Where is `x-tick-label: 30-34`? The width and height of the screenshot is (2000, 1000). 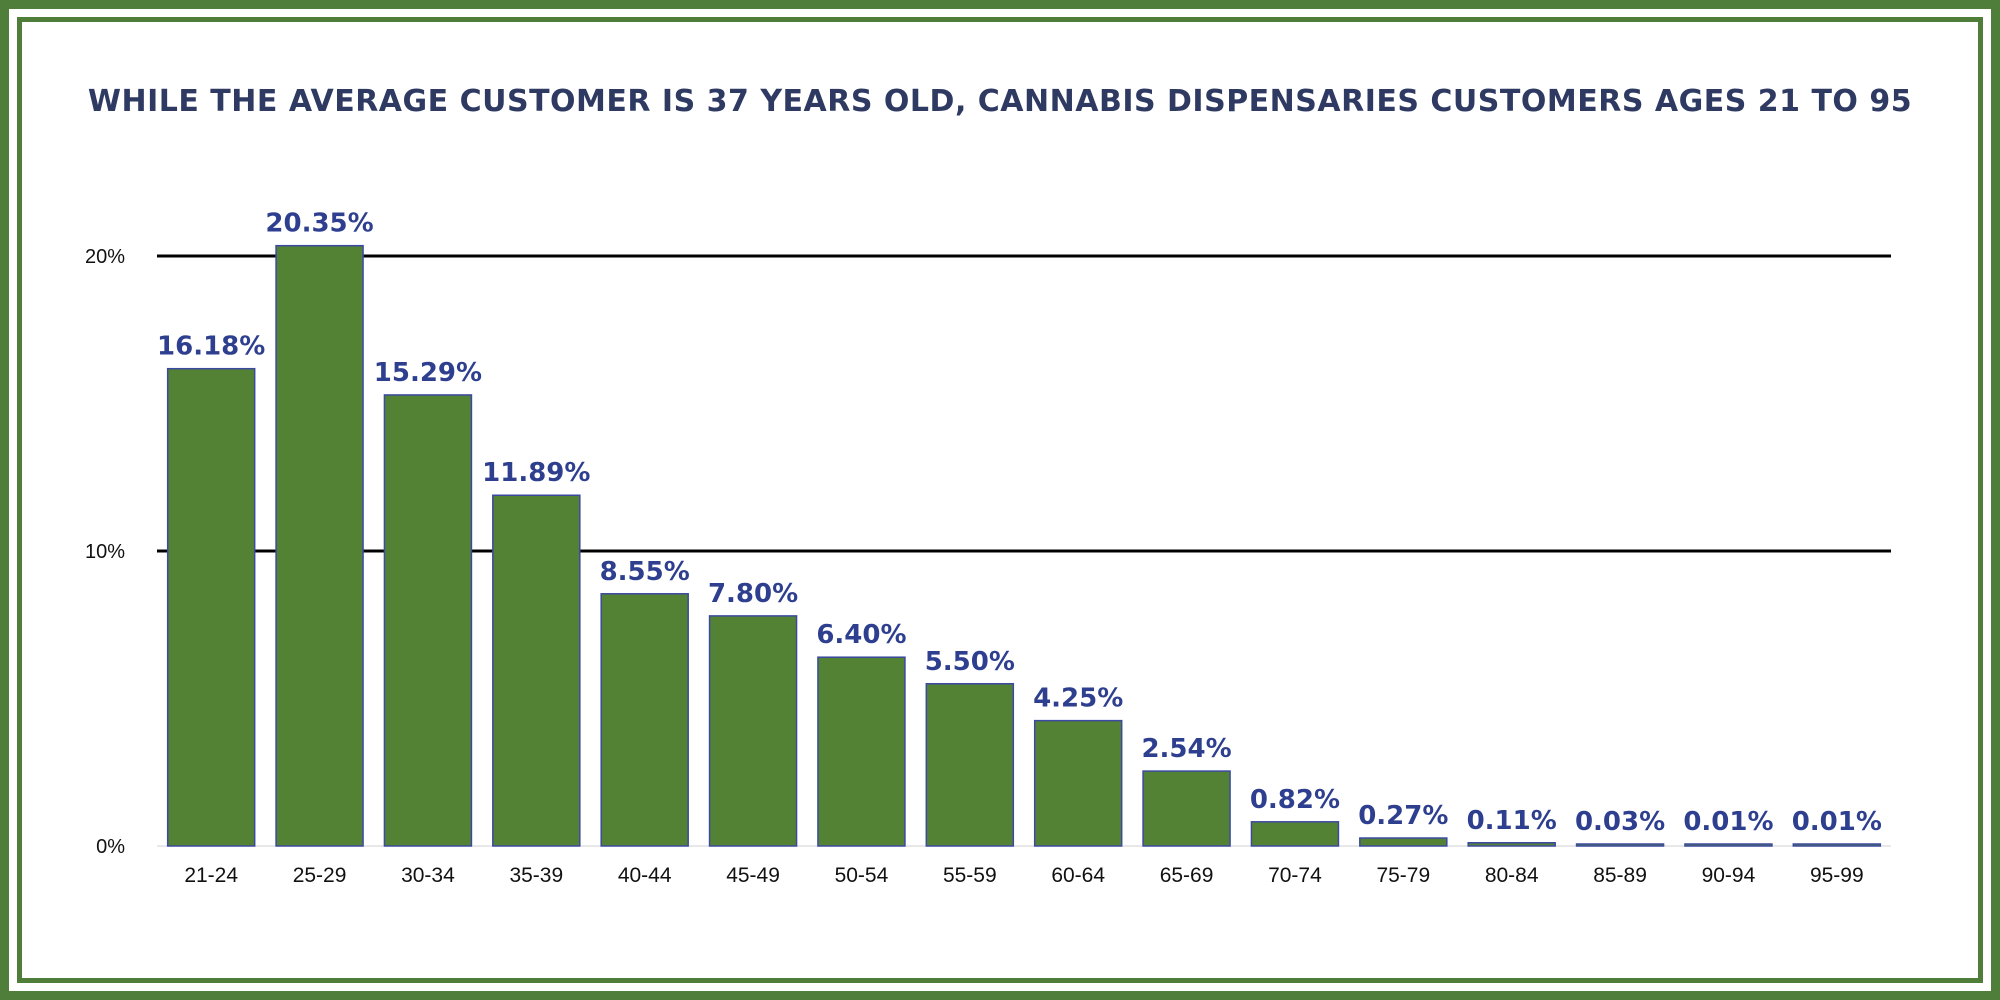
x-tick-label: 30-34 is located at coordinates (428, 875).